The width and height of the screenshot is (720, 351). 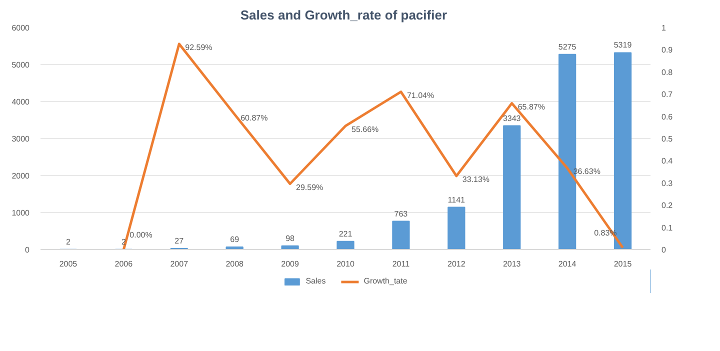 What do you see at coordinates (68, 264) in the screenshot?
I see `x-tick-label: 2005` at bounding box center [68, 264].